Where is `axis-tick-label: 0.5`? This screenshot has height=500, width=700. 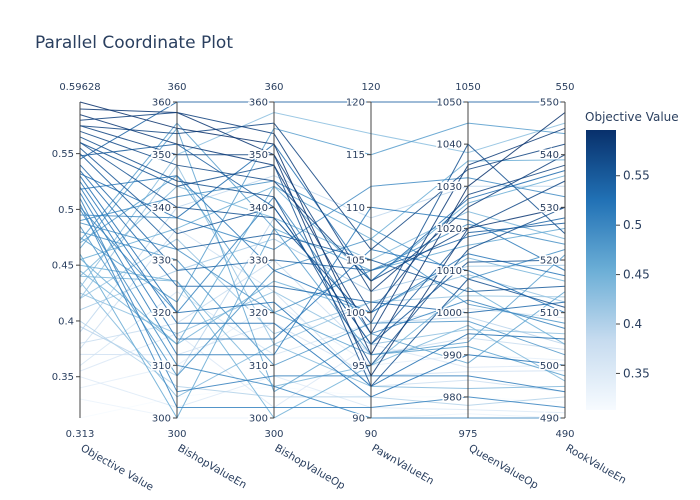 axis-tick-label: 0.5 is located at coordinates (66, 210).